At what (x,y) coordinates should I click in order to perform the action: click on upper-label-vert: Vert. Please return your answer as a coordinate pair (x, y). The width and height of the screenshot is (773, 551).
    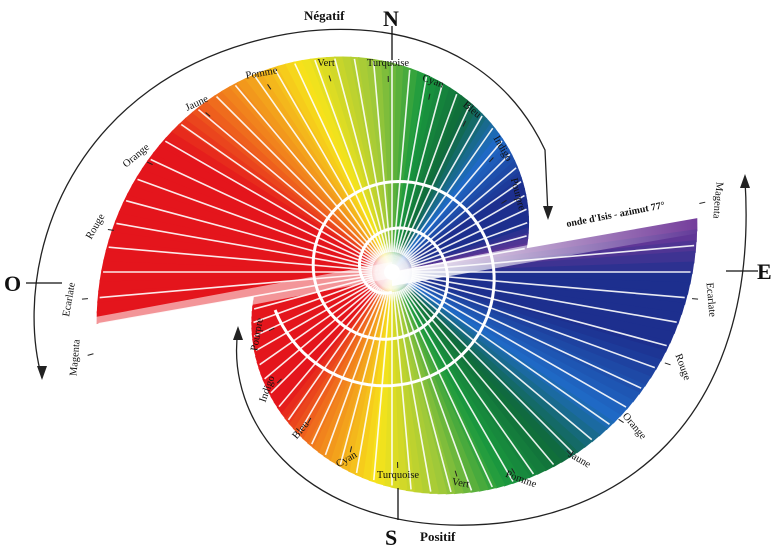
    Looking at the image, I should click on (326, 63).